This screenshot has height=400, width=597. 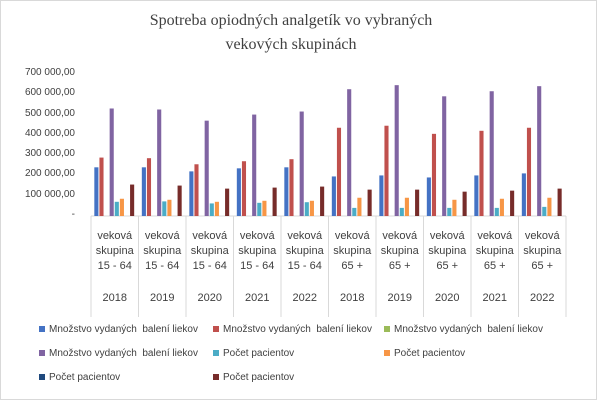 I want to click on y-tick-label: 200 000,00, so click(x=49, y=174).